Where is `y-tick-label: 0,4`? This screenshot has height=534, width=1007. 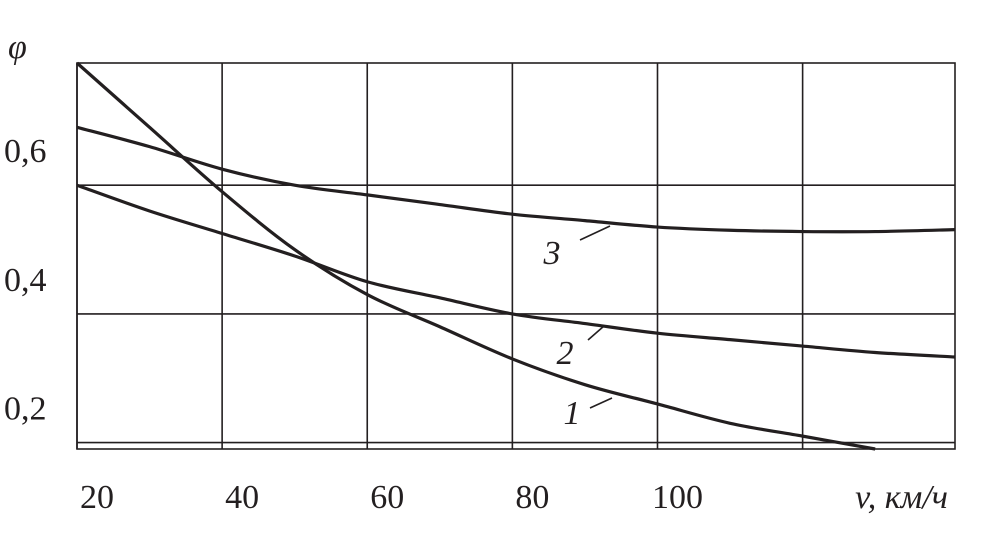
y-tick-label: 0,4 is located at coordinates (25, 280).